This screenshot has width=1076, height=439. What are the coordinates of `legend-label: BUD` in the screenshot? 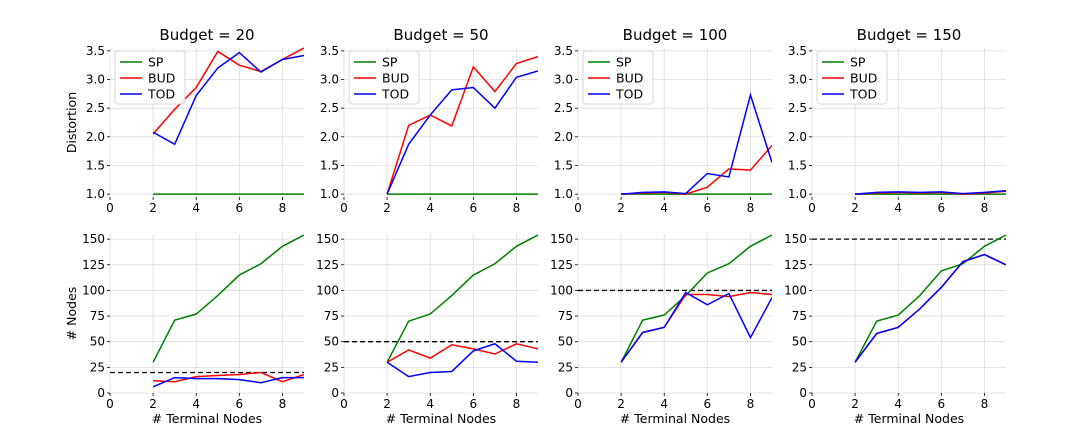 It's located at (395, 78).